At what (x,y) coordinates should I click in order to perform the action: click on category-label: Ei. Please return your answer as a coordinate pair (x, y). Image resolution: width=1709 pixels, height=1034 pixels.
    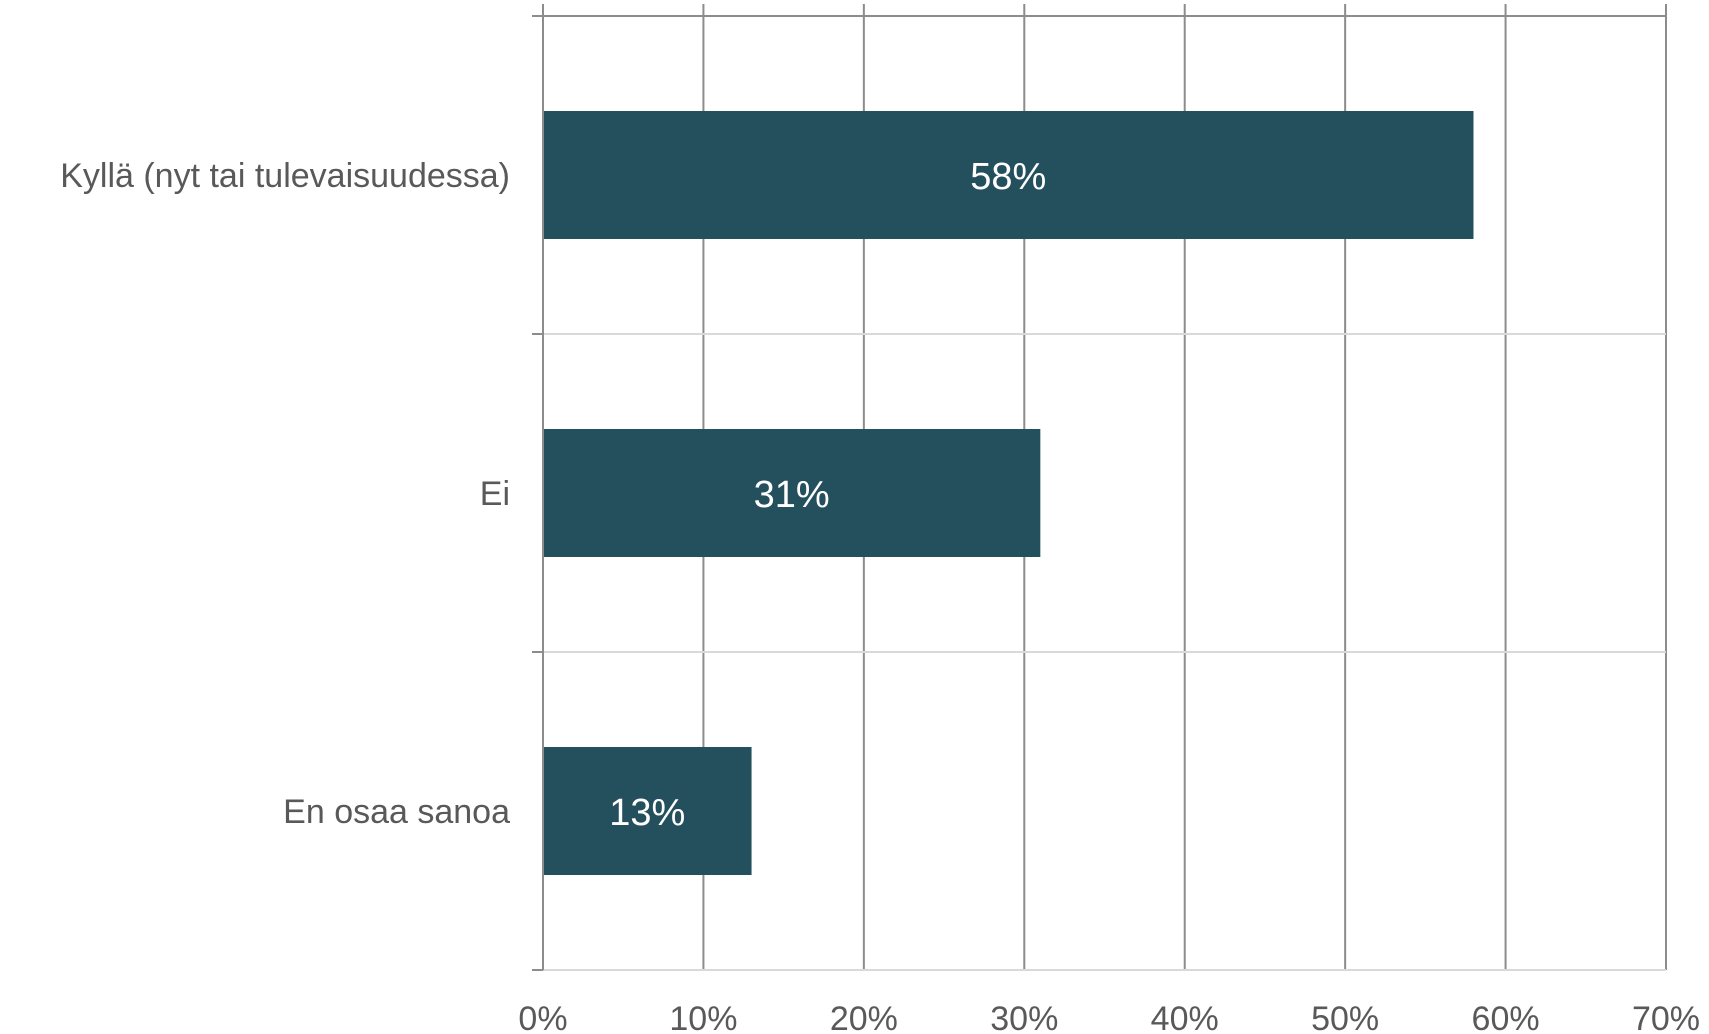
    Looking at the image, I should click on (495, 494).